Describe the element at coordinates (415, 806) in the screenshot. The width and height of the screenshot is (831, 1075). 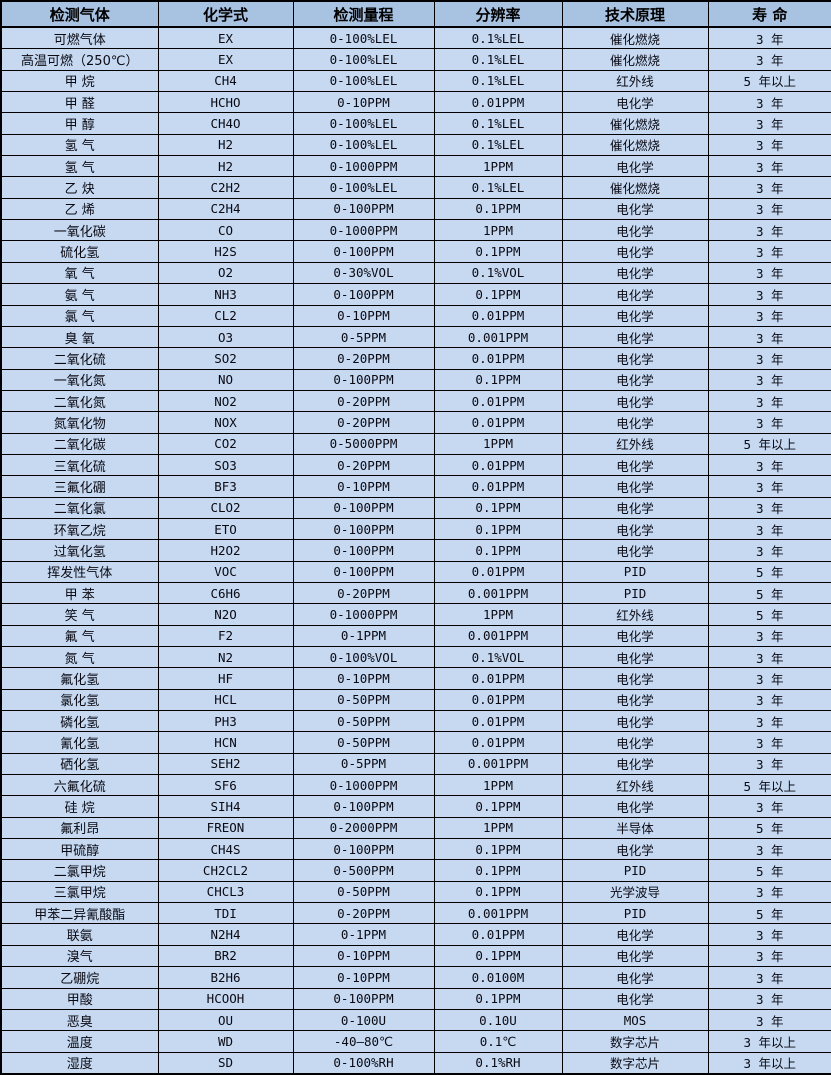
I see `table-row: 硅 烷 SIH4 0-100PPM 0.1PPM 电化学 3 年` at that location.